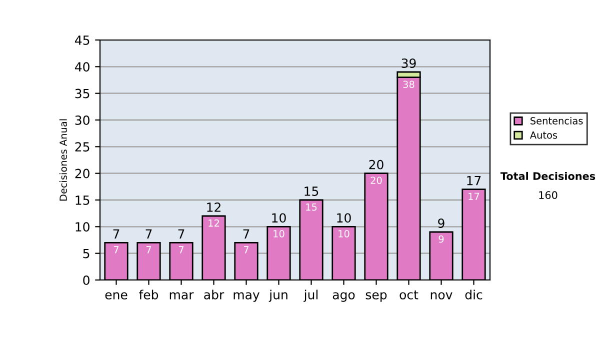 This screenshot has width=600, height=340. I want to click on x-tick-label: may, so click(247, 297).